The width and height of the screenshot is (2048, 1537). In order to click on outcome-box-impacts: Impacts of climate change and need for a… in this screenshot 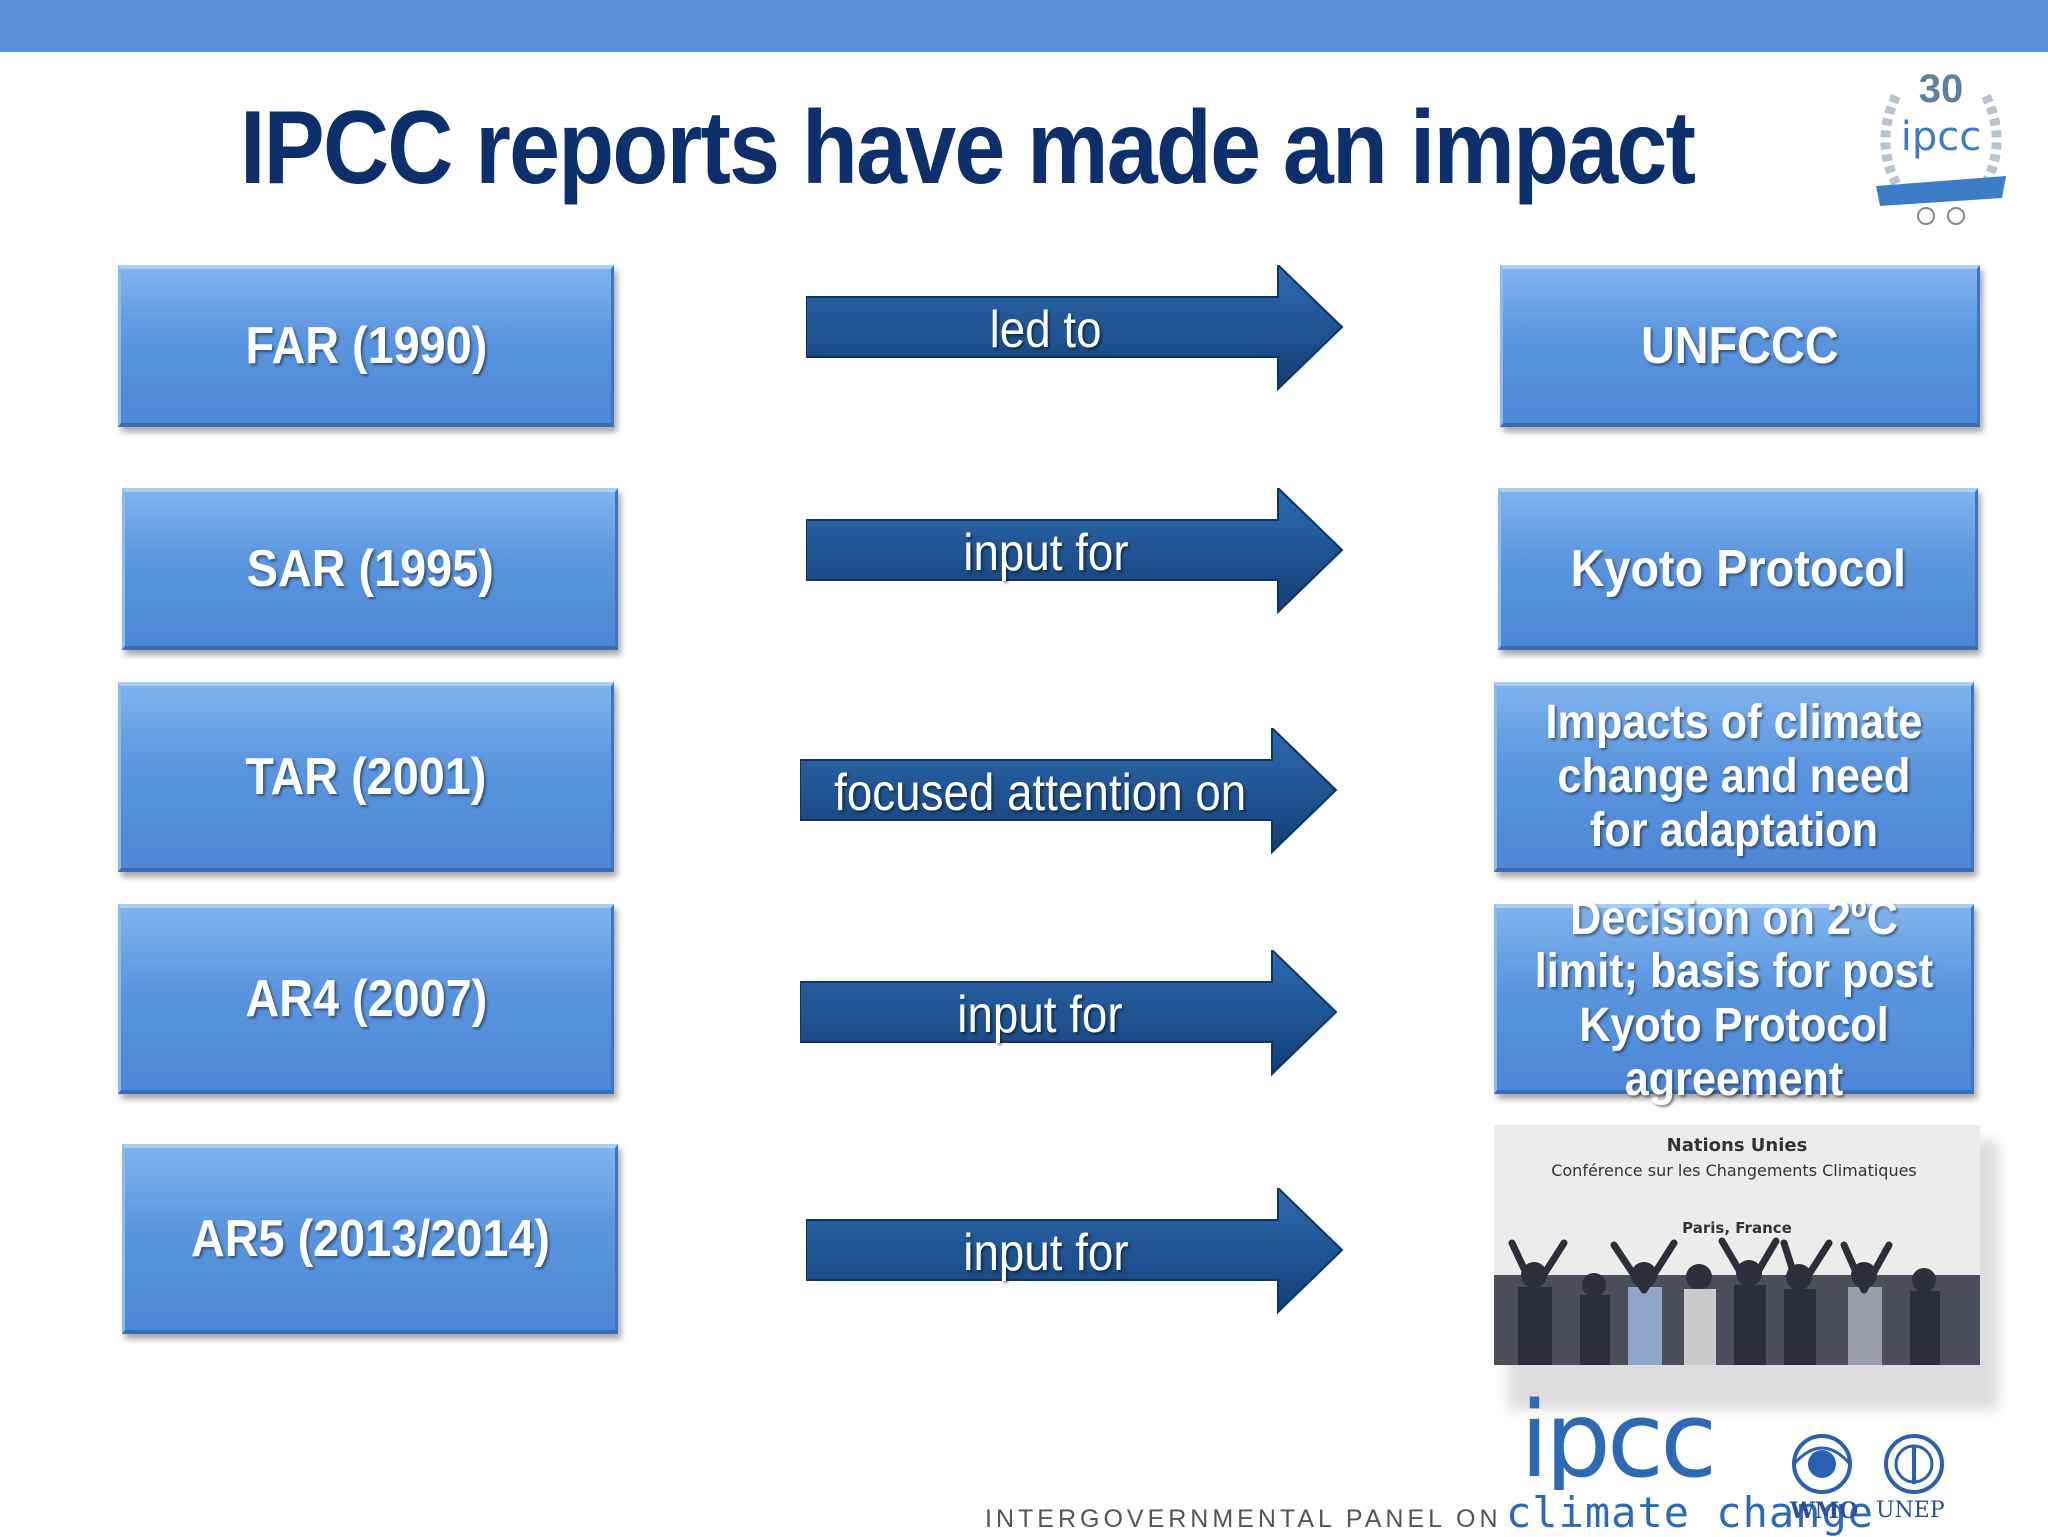, I will do `click(1734, 777)`.